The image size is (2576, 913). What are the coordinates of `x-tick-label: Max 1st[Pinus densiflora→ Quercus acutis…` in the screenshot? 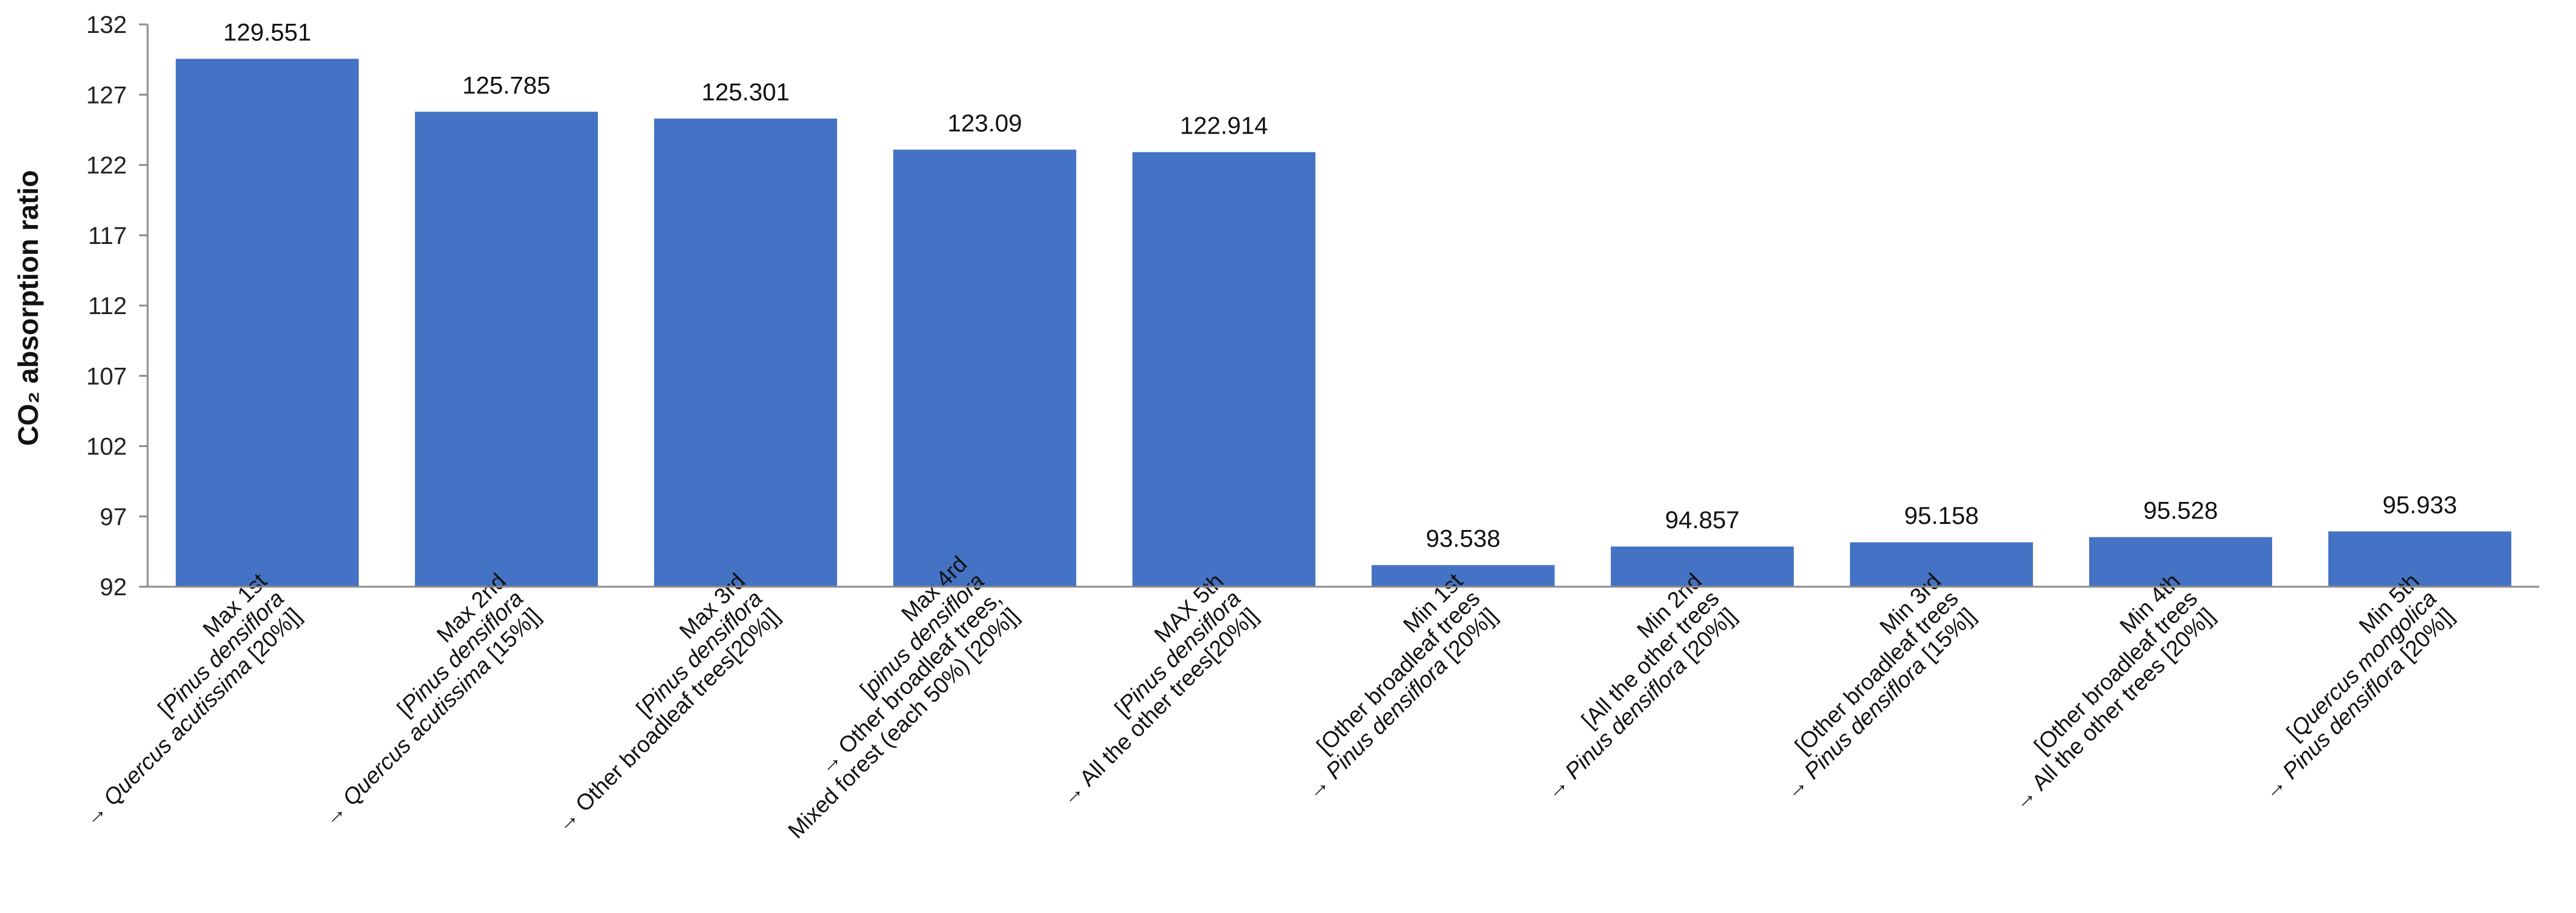 It's located at (192, 699).